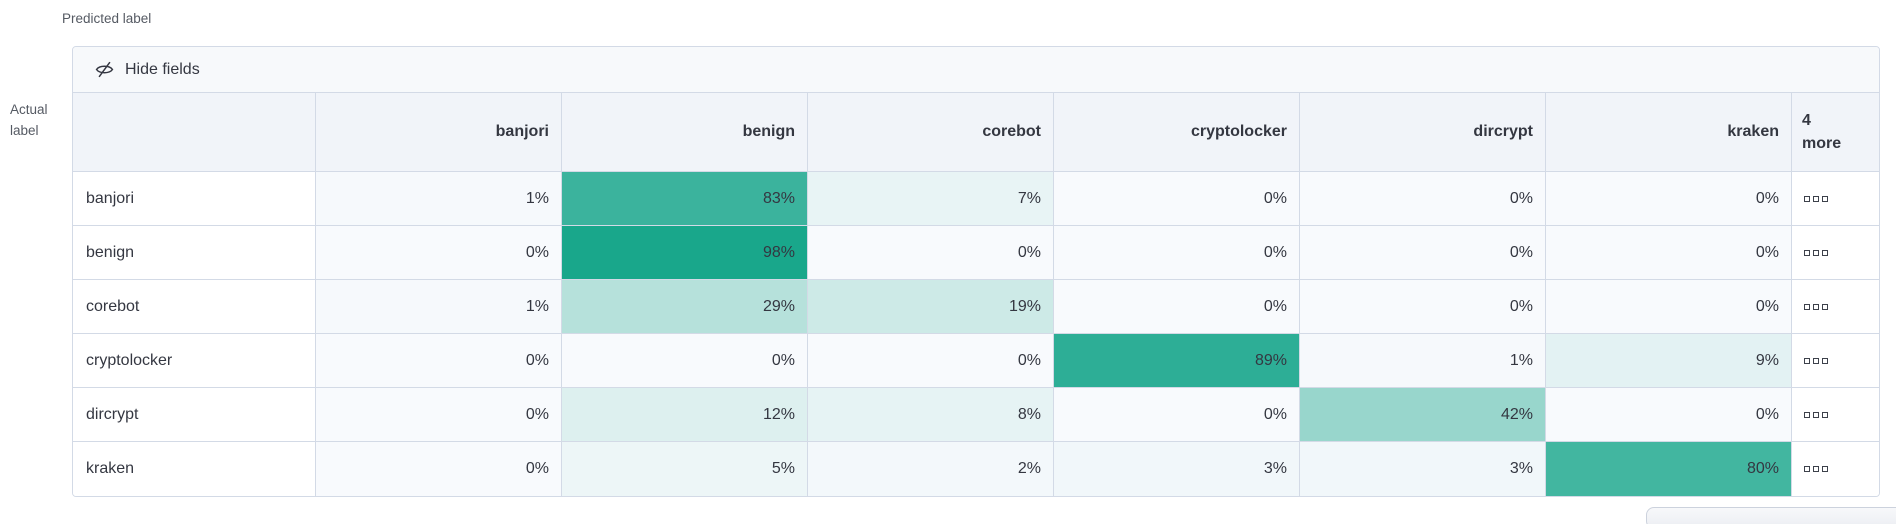 The image size is (1896, 524). Describe the element at coordinates (194, 253) in the screenshot. I see `row-label-benign: benign` at that location.